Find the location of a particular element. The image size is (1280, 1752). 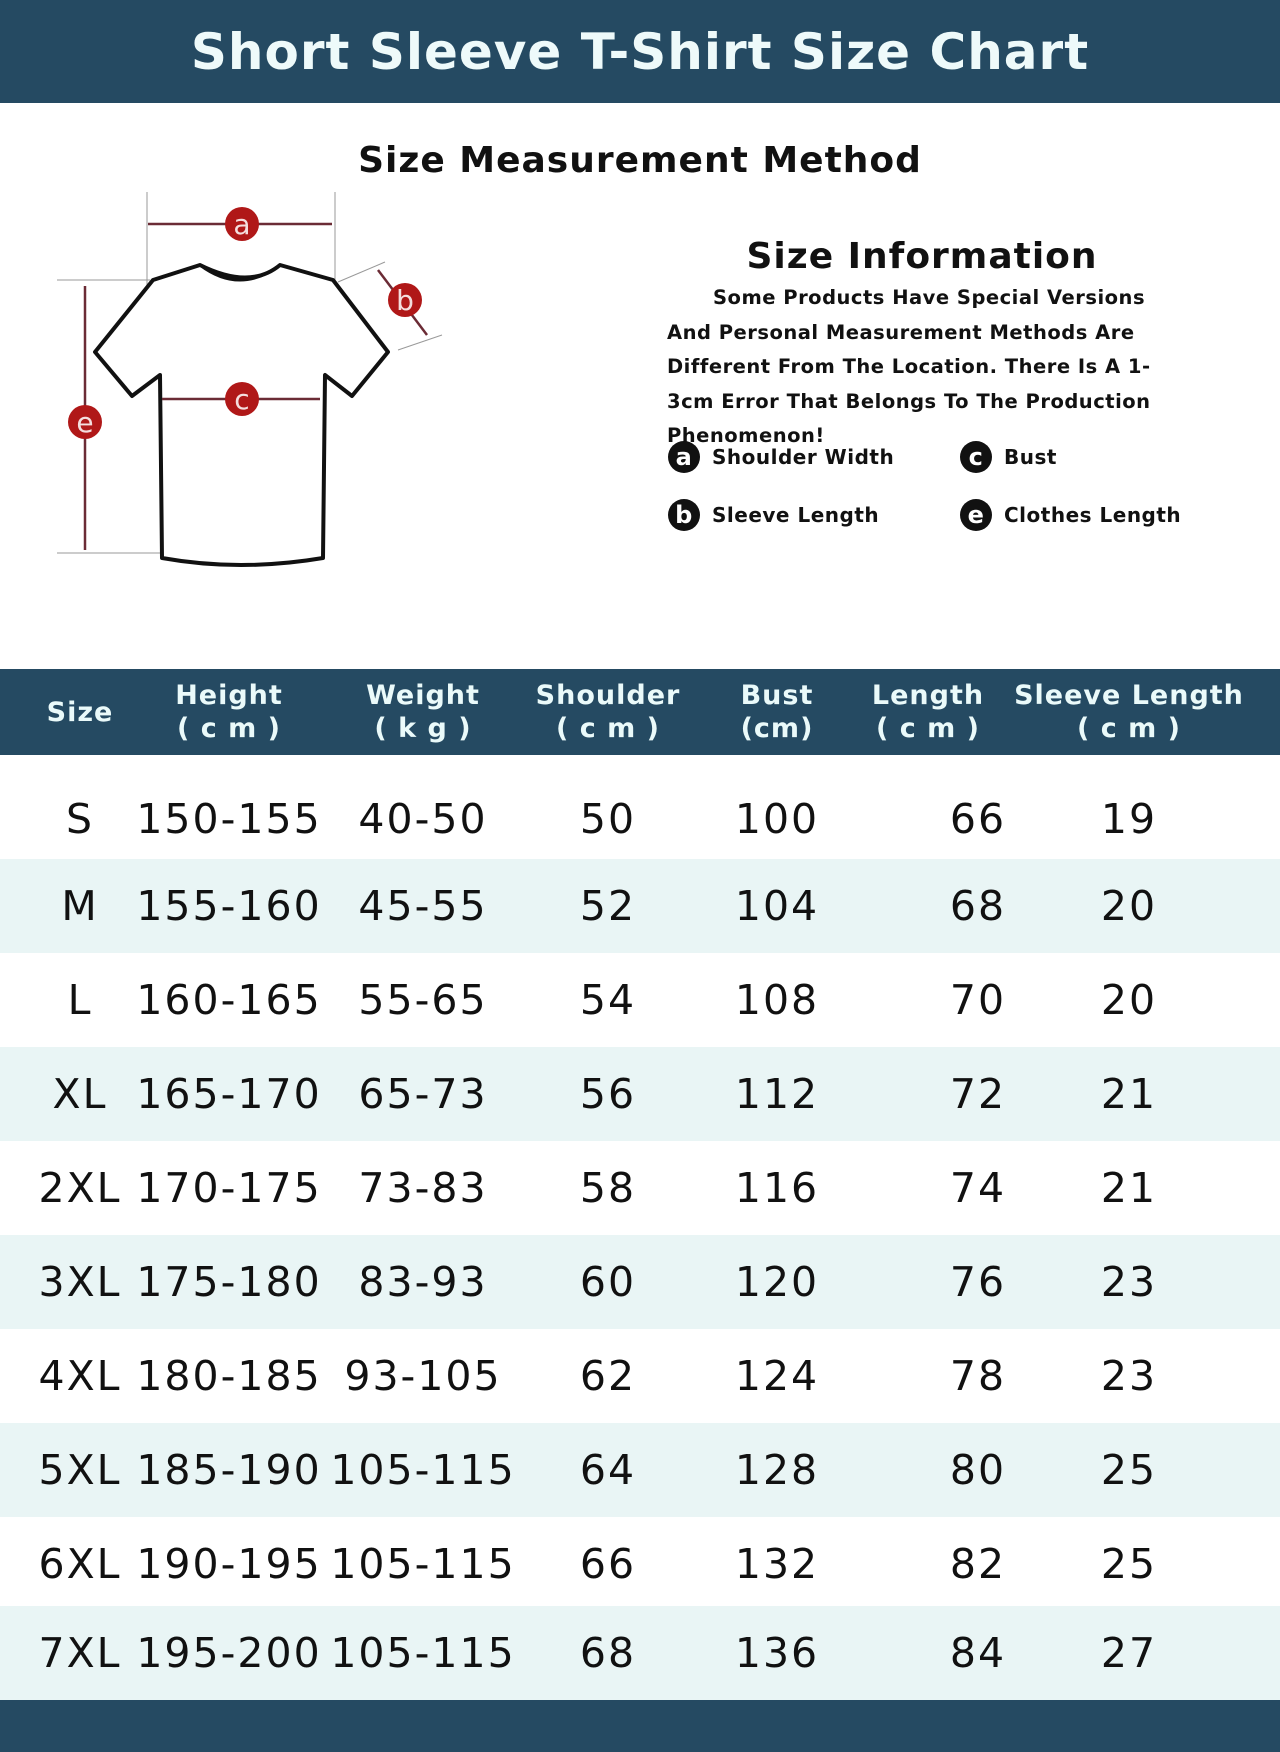

method-title: Size Measurement Method is located at coordinates (640, 160).